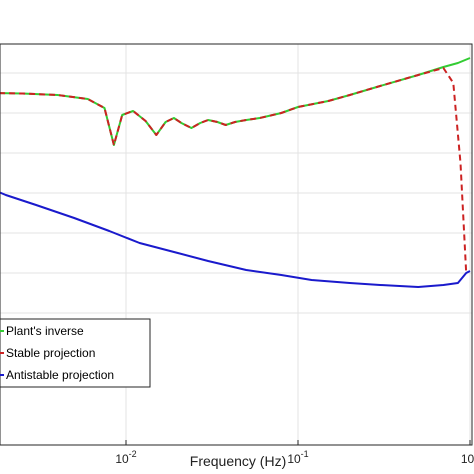 The width and height of the screenshot is (474, 474). Describe the element at coordinates (467, 457) in the screenshot. I see `x-tick-label-2: 100` at that location.